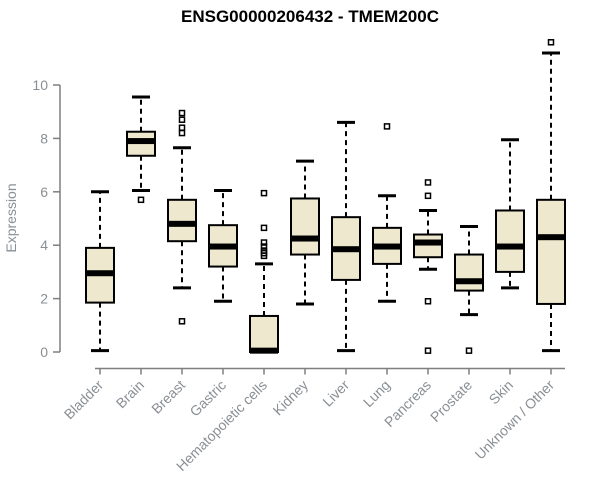 Image resolution: width=600 pixels, height=500 pixels. I want to click on y-tick-label: 0, so click(44, 352).